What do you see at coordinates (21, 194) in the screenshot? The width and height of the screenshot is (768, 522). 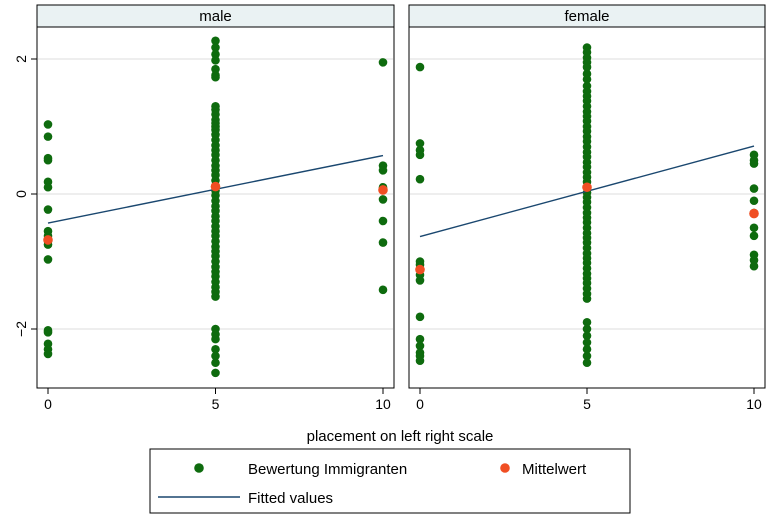 I see `y-tick-label: 0` at bounding box center [21, 194].